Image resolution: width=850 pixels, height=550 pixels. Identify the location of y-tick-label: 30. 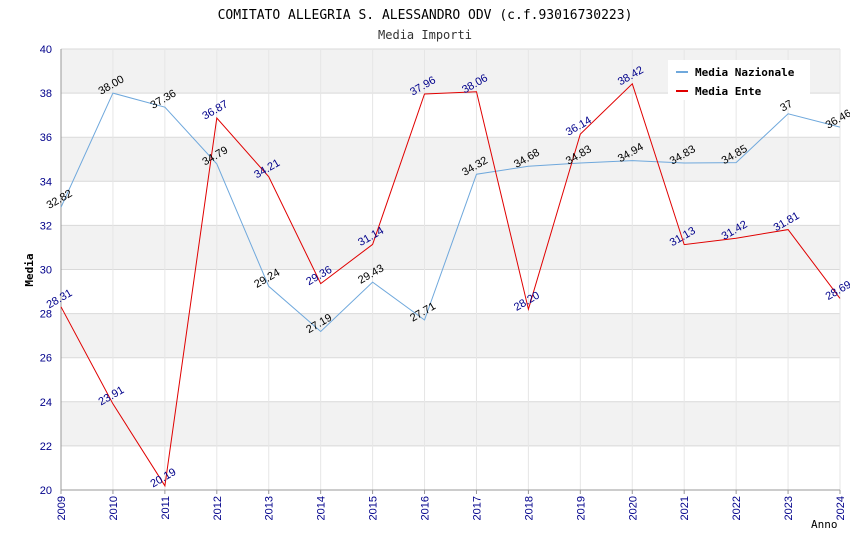
(46, 271).